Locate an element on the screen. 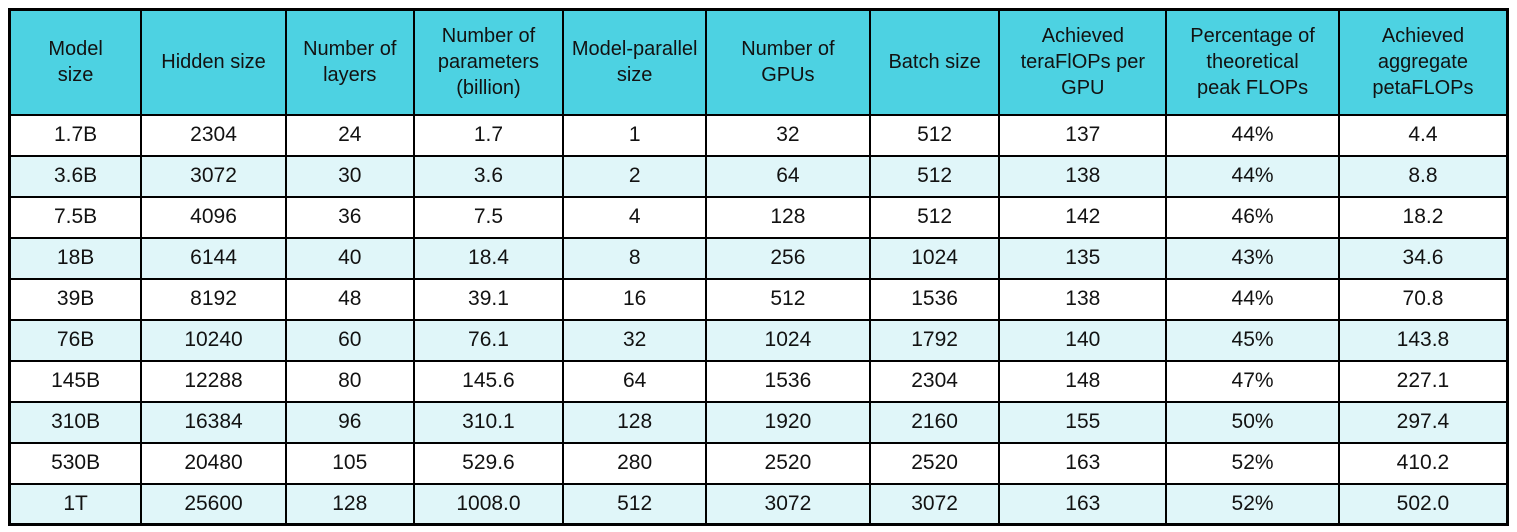 Image resolution: width=1517 pixels, height=532 pixels. column-header: Model size is located at coordinates (75, 62).